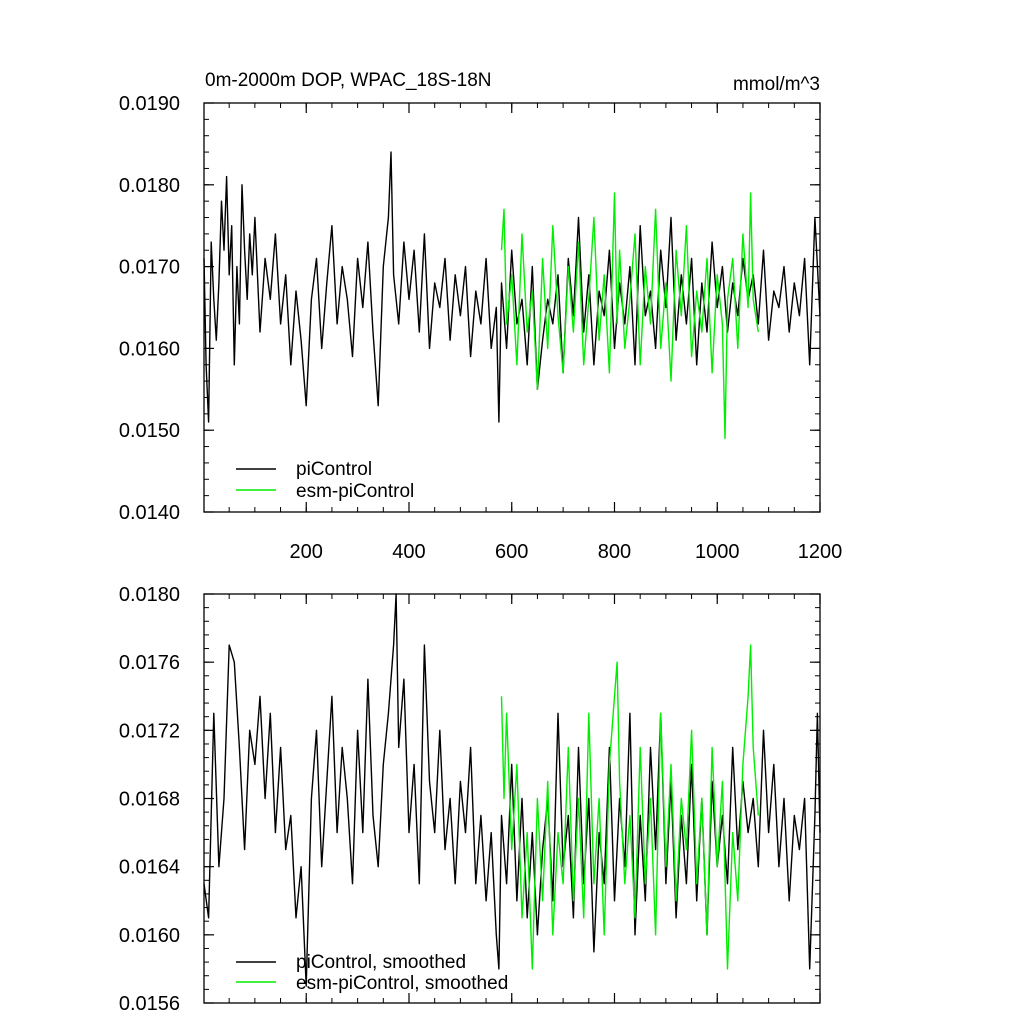  Describe the element at coordinates (614, 552) in the screenshot. I see `top-x-tick-label: 800` at that location.